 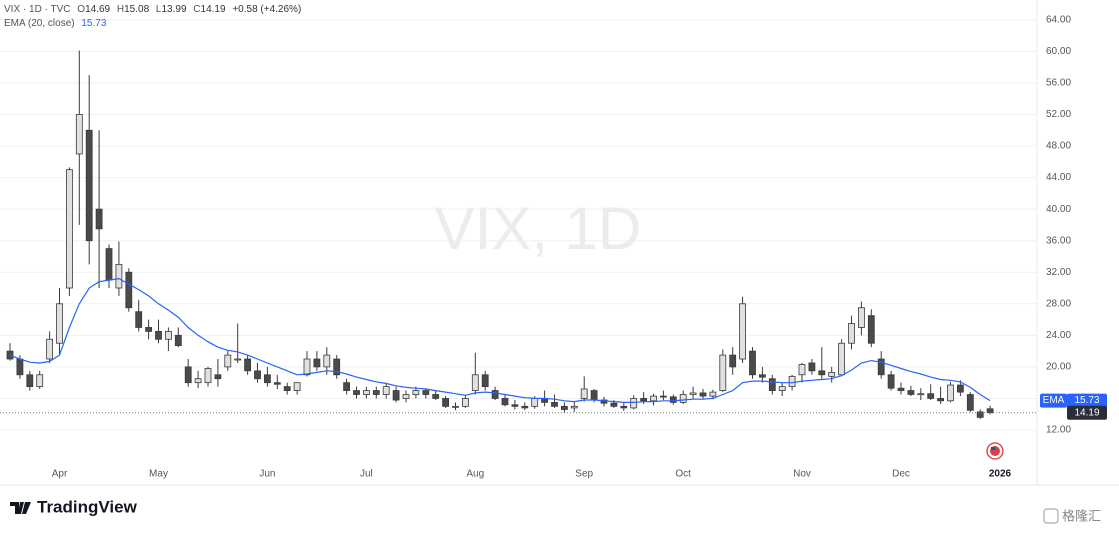 I want to click on ohlc-value: 14.69, so click(x=97, y=9).